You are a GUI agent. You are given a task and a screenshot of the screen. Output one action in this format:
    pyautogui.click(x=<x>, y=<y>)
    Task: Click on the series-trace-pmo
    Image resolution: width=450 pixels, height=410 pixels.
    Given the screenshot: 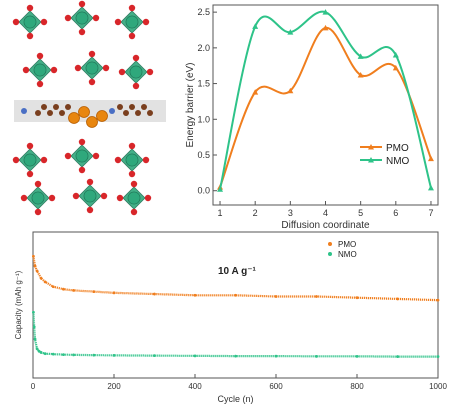 What is the action you would take?
    pyautogui.click(x=235, y=279)
    